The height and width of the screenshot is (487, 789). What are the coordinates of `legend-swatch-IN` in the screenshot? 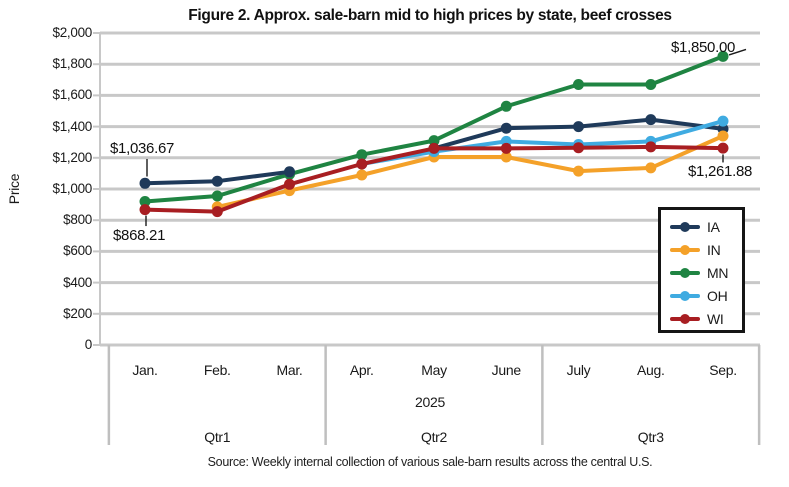 It's located at (685, 249).